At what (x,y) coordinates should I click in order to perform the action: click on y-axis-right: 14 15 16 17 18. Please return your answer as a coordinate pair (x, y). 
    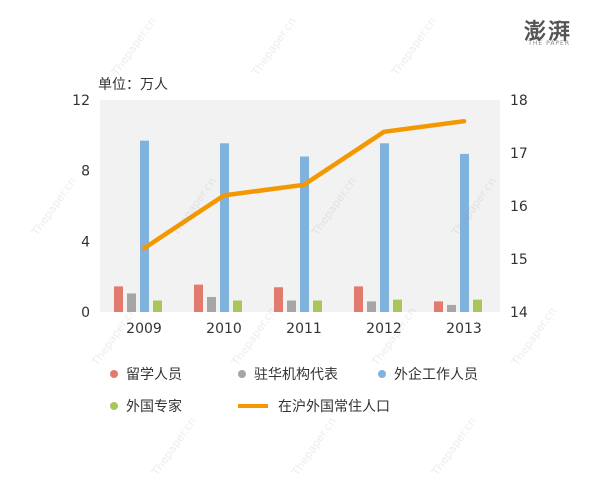
    Looking at the image, I should click on (519, 207).